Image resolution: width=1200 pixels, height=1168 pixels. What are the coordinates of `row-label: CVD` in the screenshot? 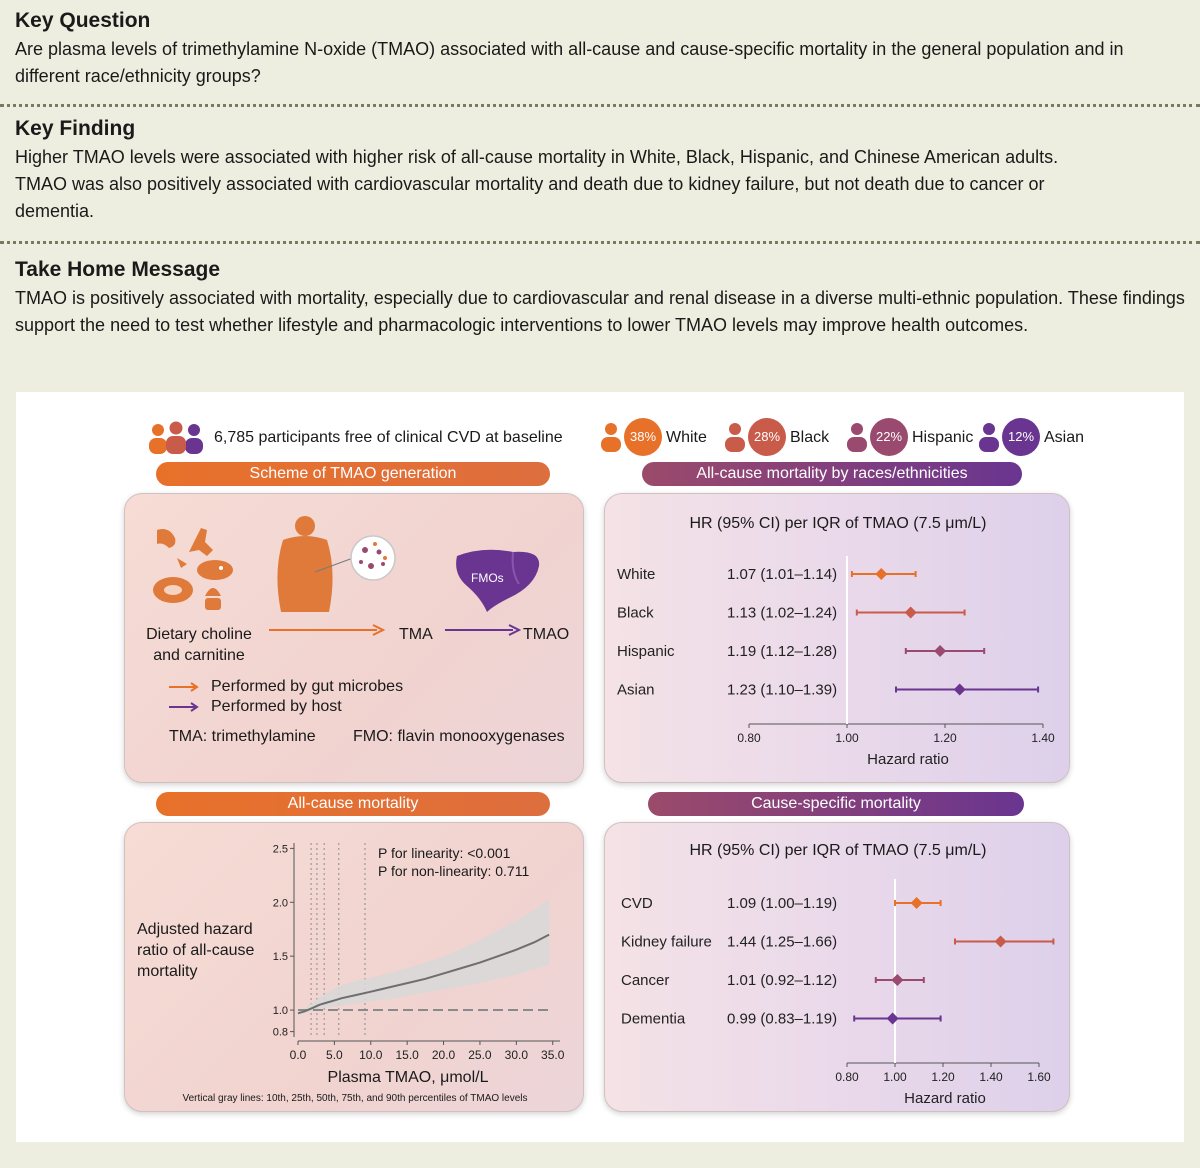 It's located at (637, 903).